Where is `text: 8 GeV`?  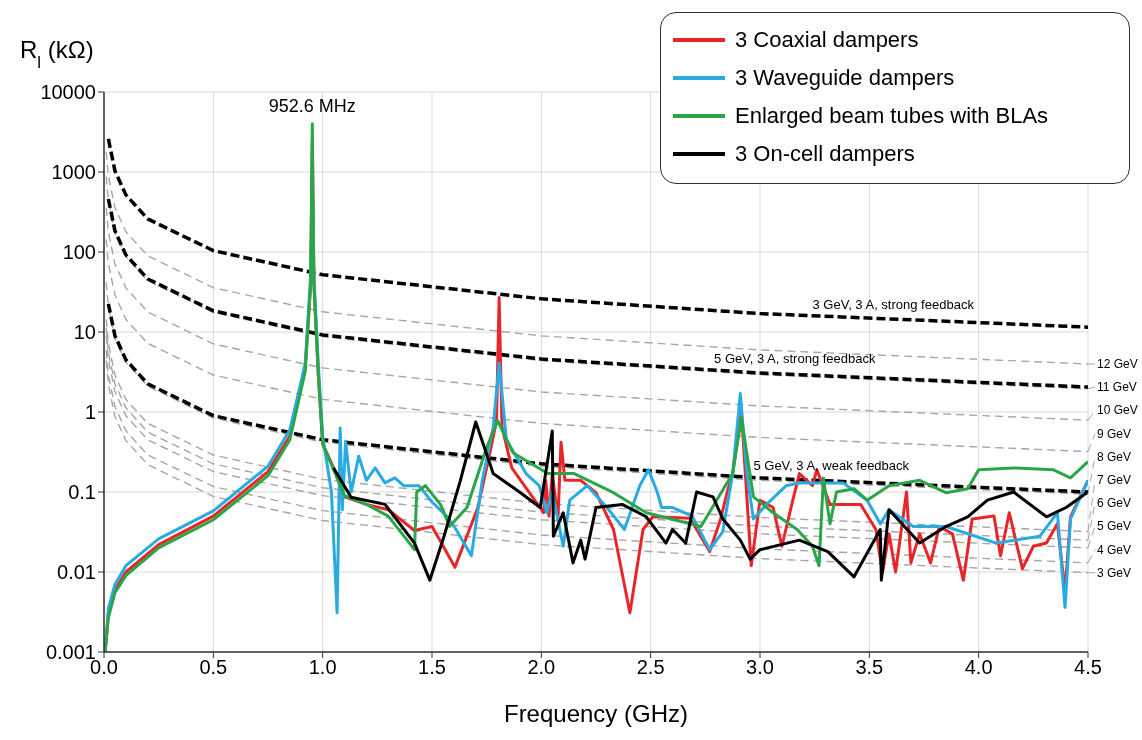
text: 8 GeV is located at coordinates (1114, 456).